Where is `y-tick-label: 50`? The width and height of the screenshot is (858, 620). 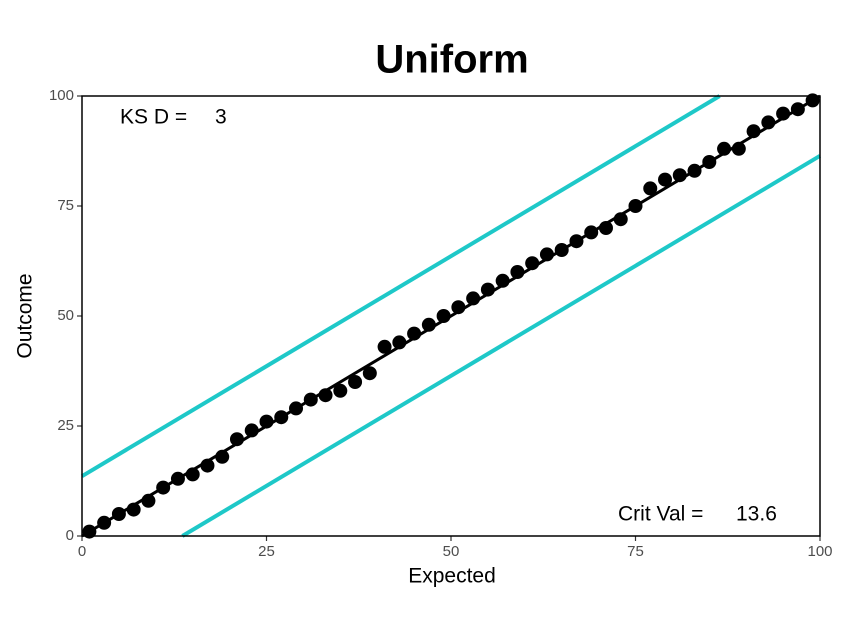 y-tick-label: 50 is located at coordinates (65, 315).